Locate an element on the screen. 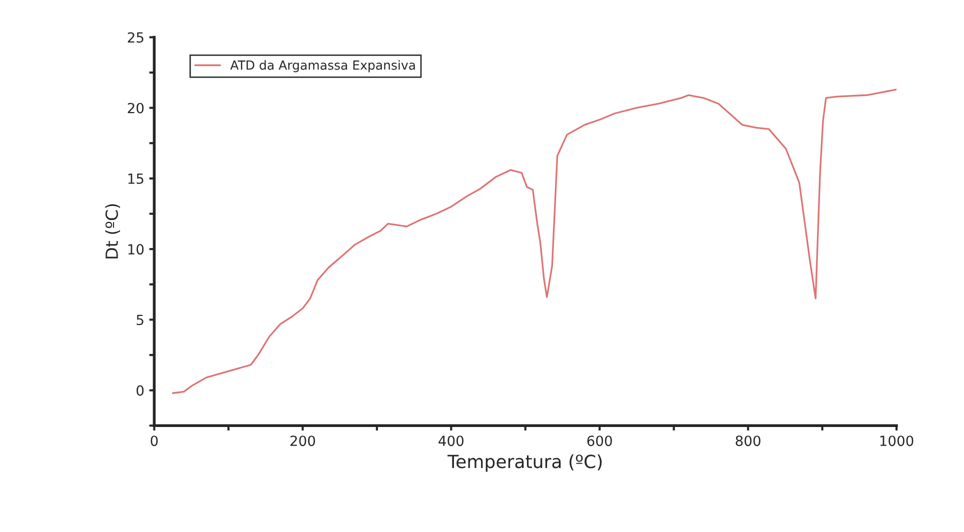 This screenshot has width=964, height=532. x-tick-label: 800 is located at coordinates (748, 441).